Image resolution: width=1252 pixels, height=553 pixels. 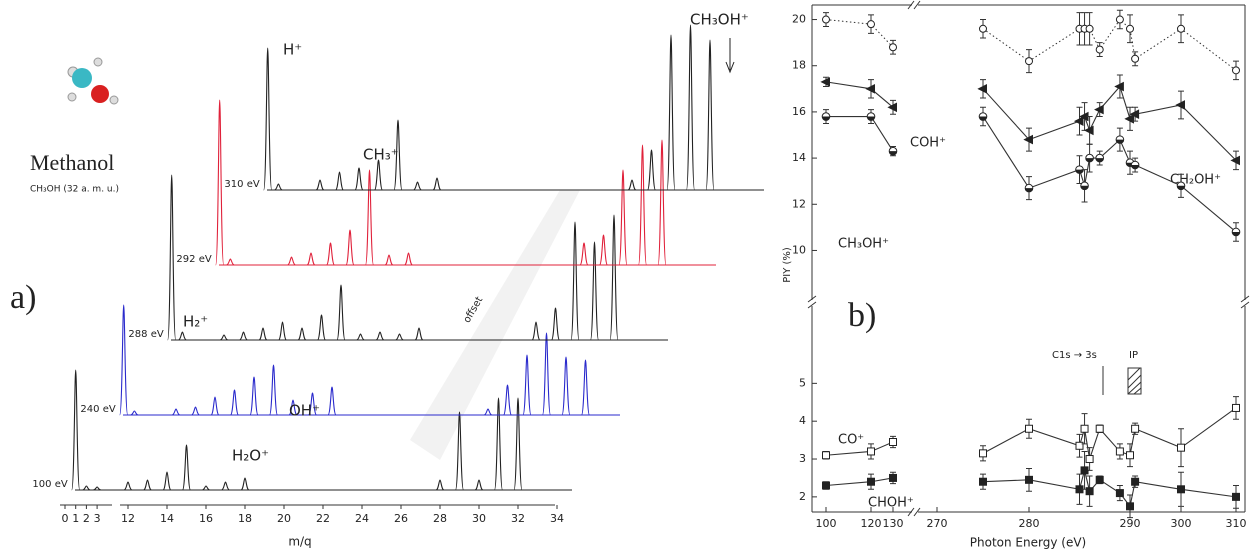 I want to click on y-tick-label: 14, so click(x=799, y=157).